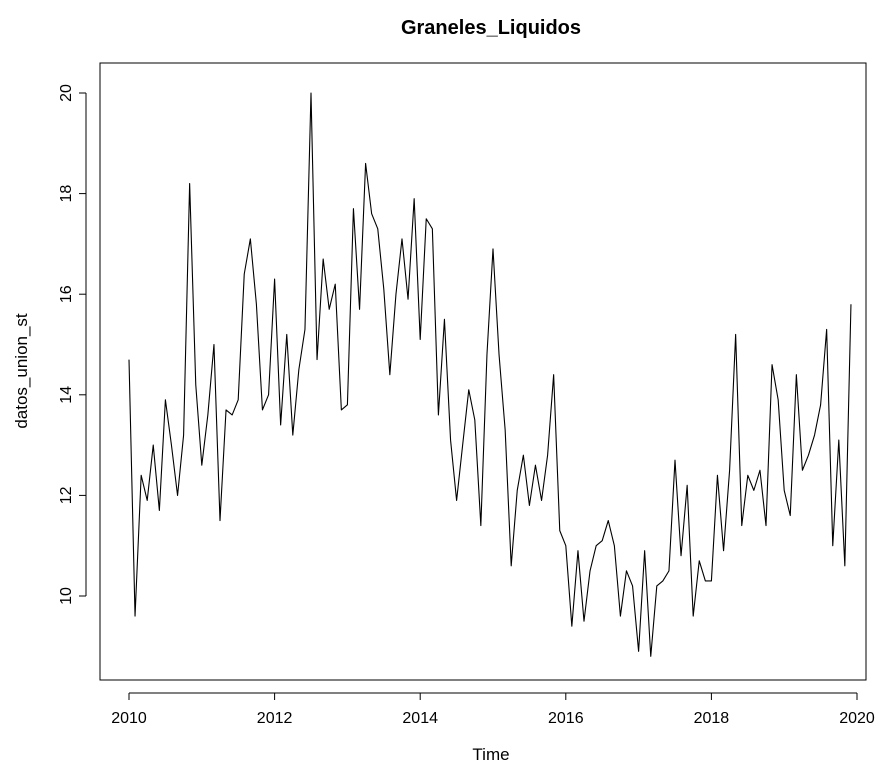 The height and width of the screenshot is (774, 883). I want to click on y-tick-label-12: 12, so click(66, 495).